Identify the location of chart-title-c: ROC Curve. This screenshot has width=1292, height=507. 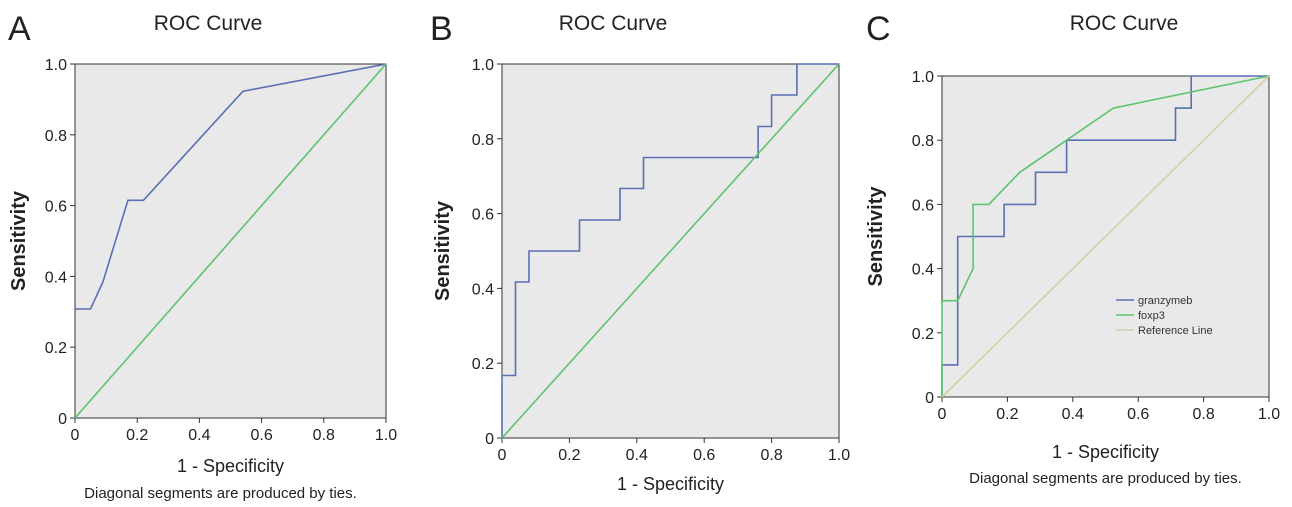
(1124, 23).